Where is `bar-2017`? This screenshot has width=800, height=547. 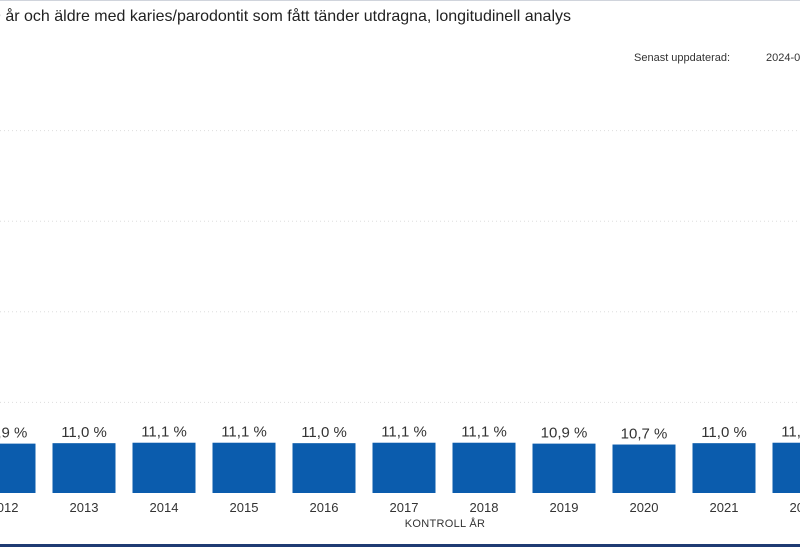
bar-2017 is located at coordinates (404, 467).